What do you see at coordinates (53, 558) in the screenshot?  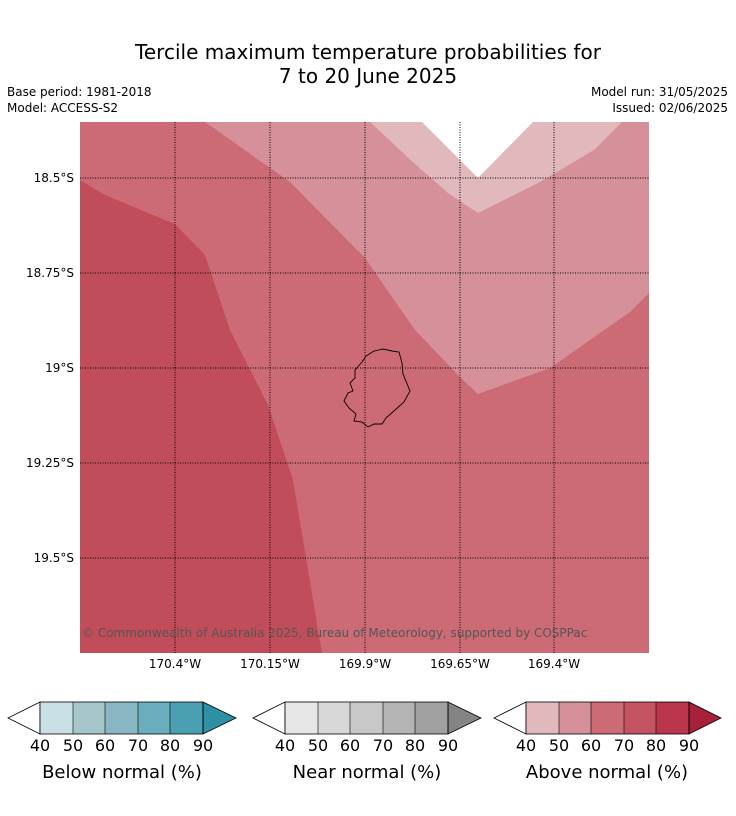 I see `lat-label: 19.5°S` at bounding box center [53, 558].